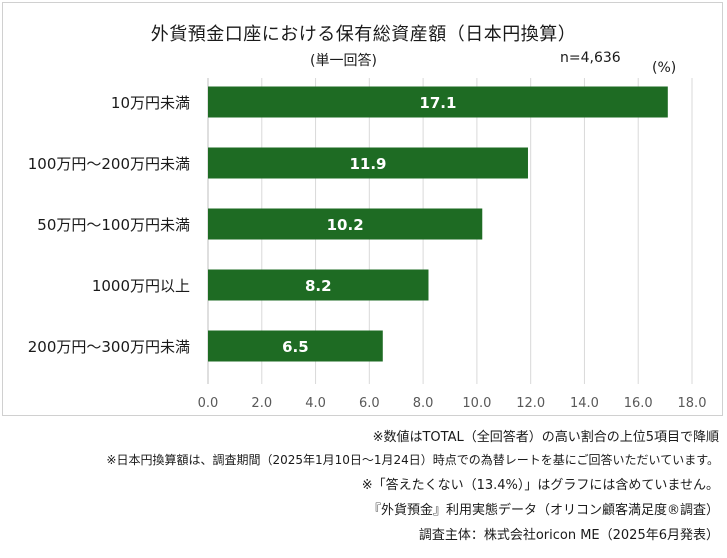 Image resolution: width=727 pixels, height=558 pixels. I want to click on x-tick-label: 12.0, so click(530, 403).